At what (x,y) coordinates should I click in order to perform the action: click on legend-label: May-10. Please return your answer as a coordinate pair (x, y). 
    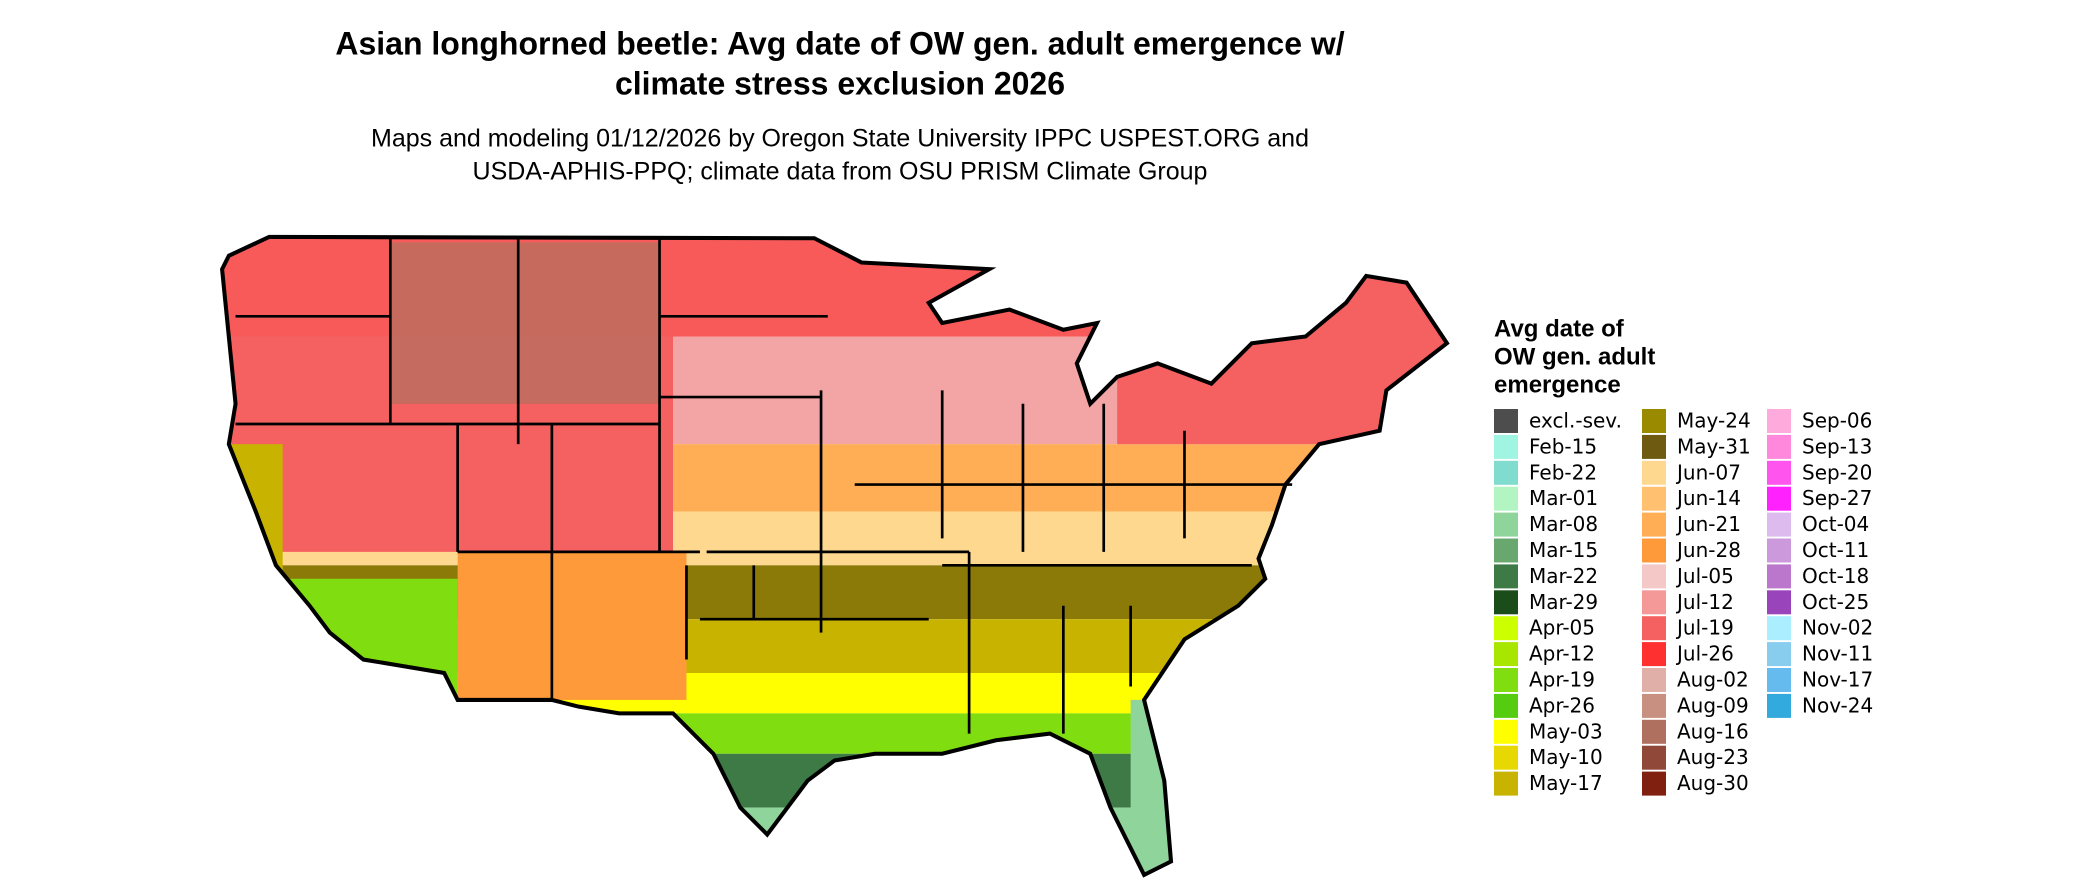
    Looking at the image, I should click on (1566, 757).